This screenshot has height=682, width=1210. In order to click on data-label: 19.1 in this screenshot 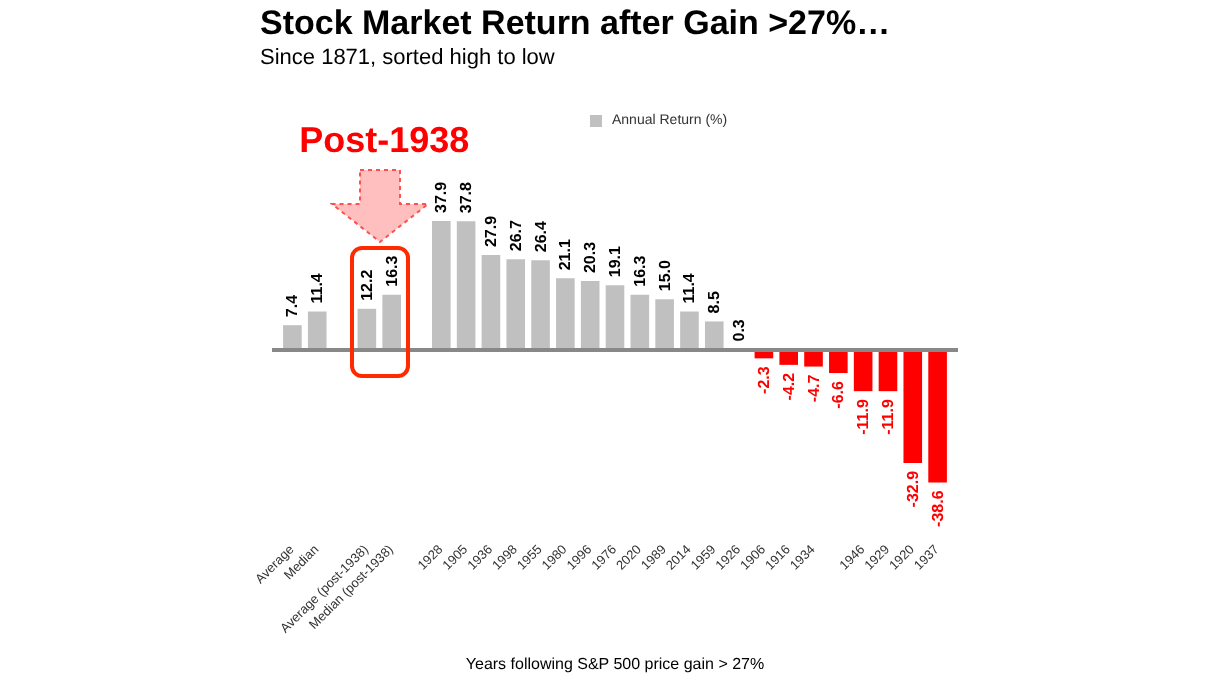, I will do `click(615, 261)`.